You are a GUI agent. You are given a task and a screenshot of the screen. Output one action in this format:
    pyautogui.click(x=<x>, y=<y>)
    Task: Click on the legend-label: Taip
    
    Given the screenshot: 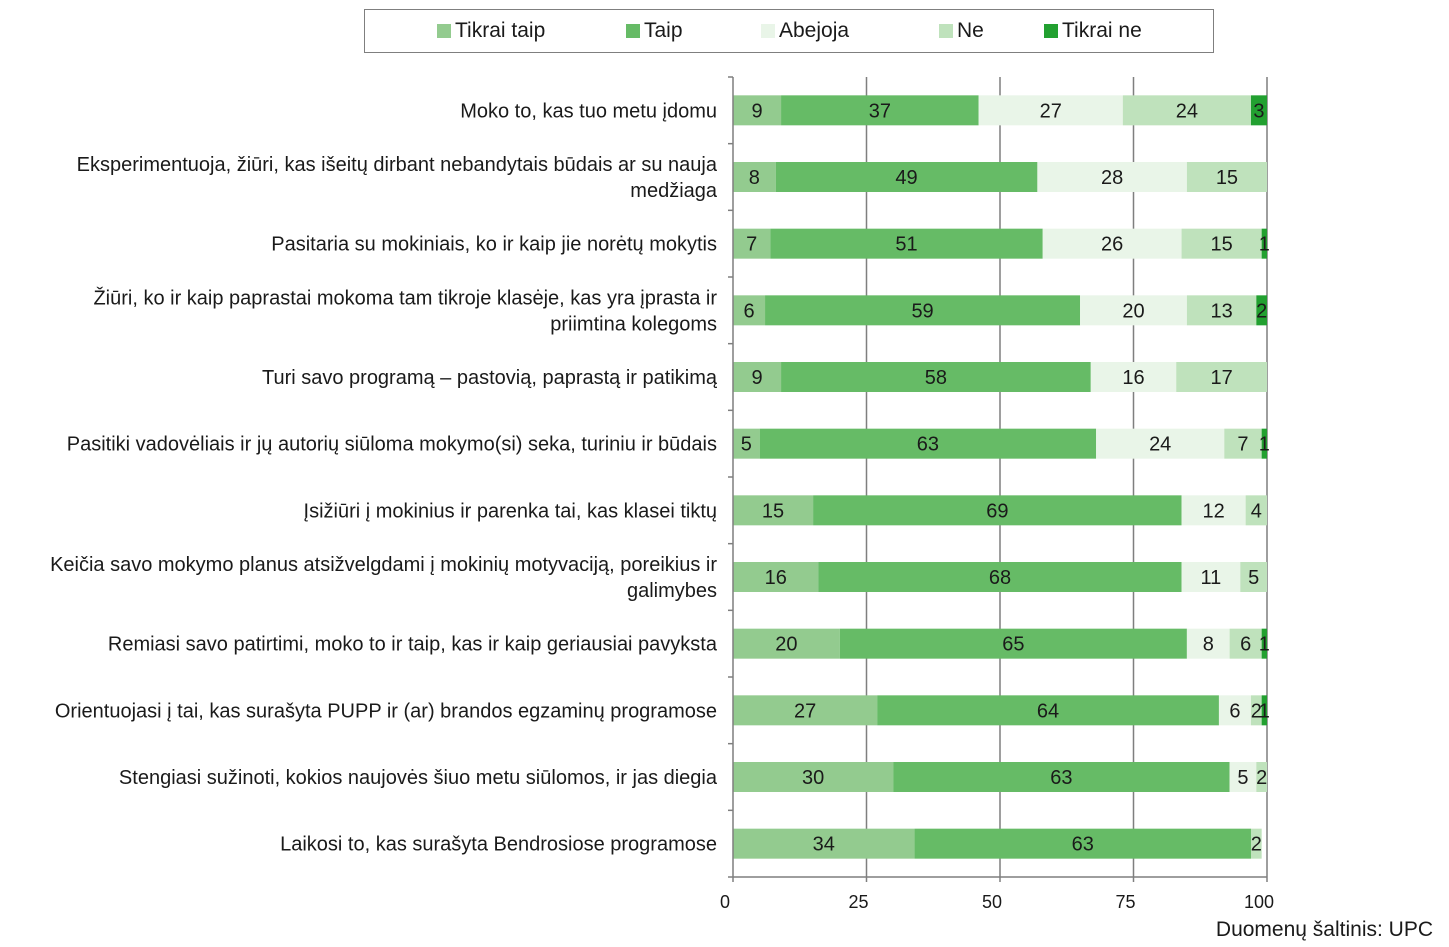 What is the action you would take?
    pyautogui.click(x=663, y=30)
    